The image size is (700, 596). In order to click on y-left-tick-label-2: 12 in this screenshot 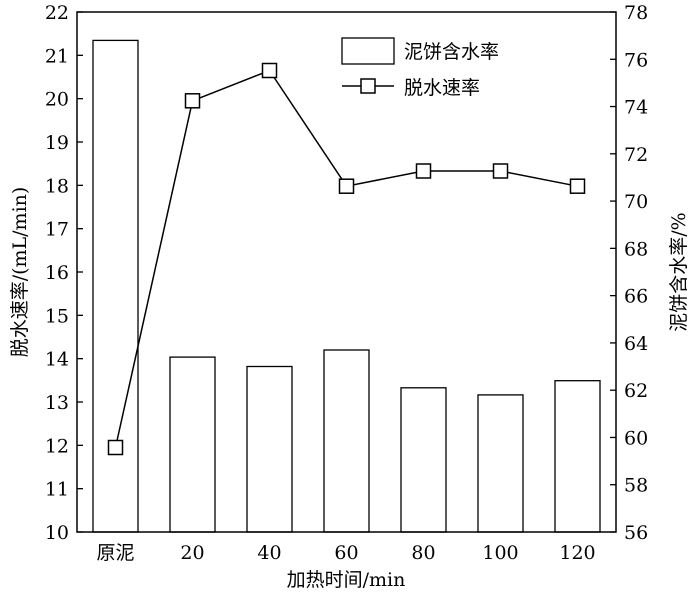, I will do `click(57, 446)`.